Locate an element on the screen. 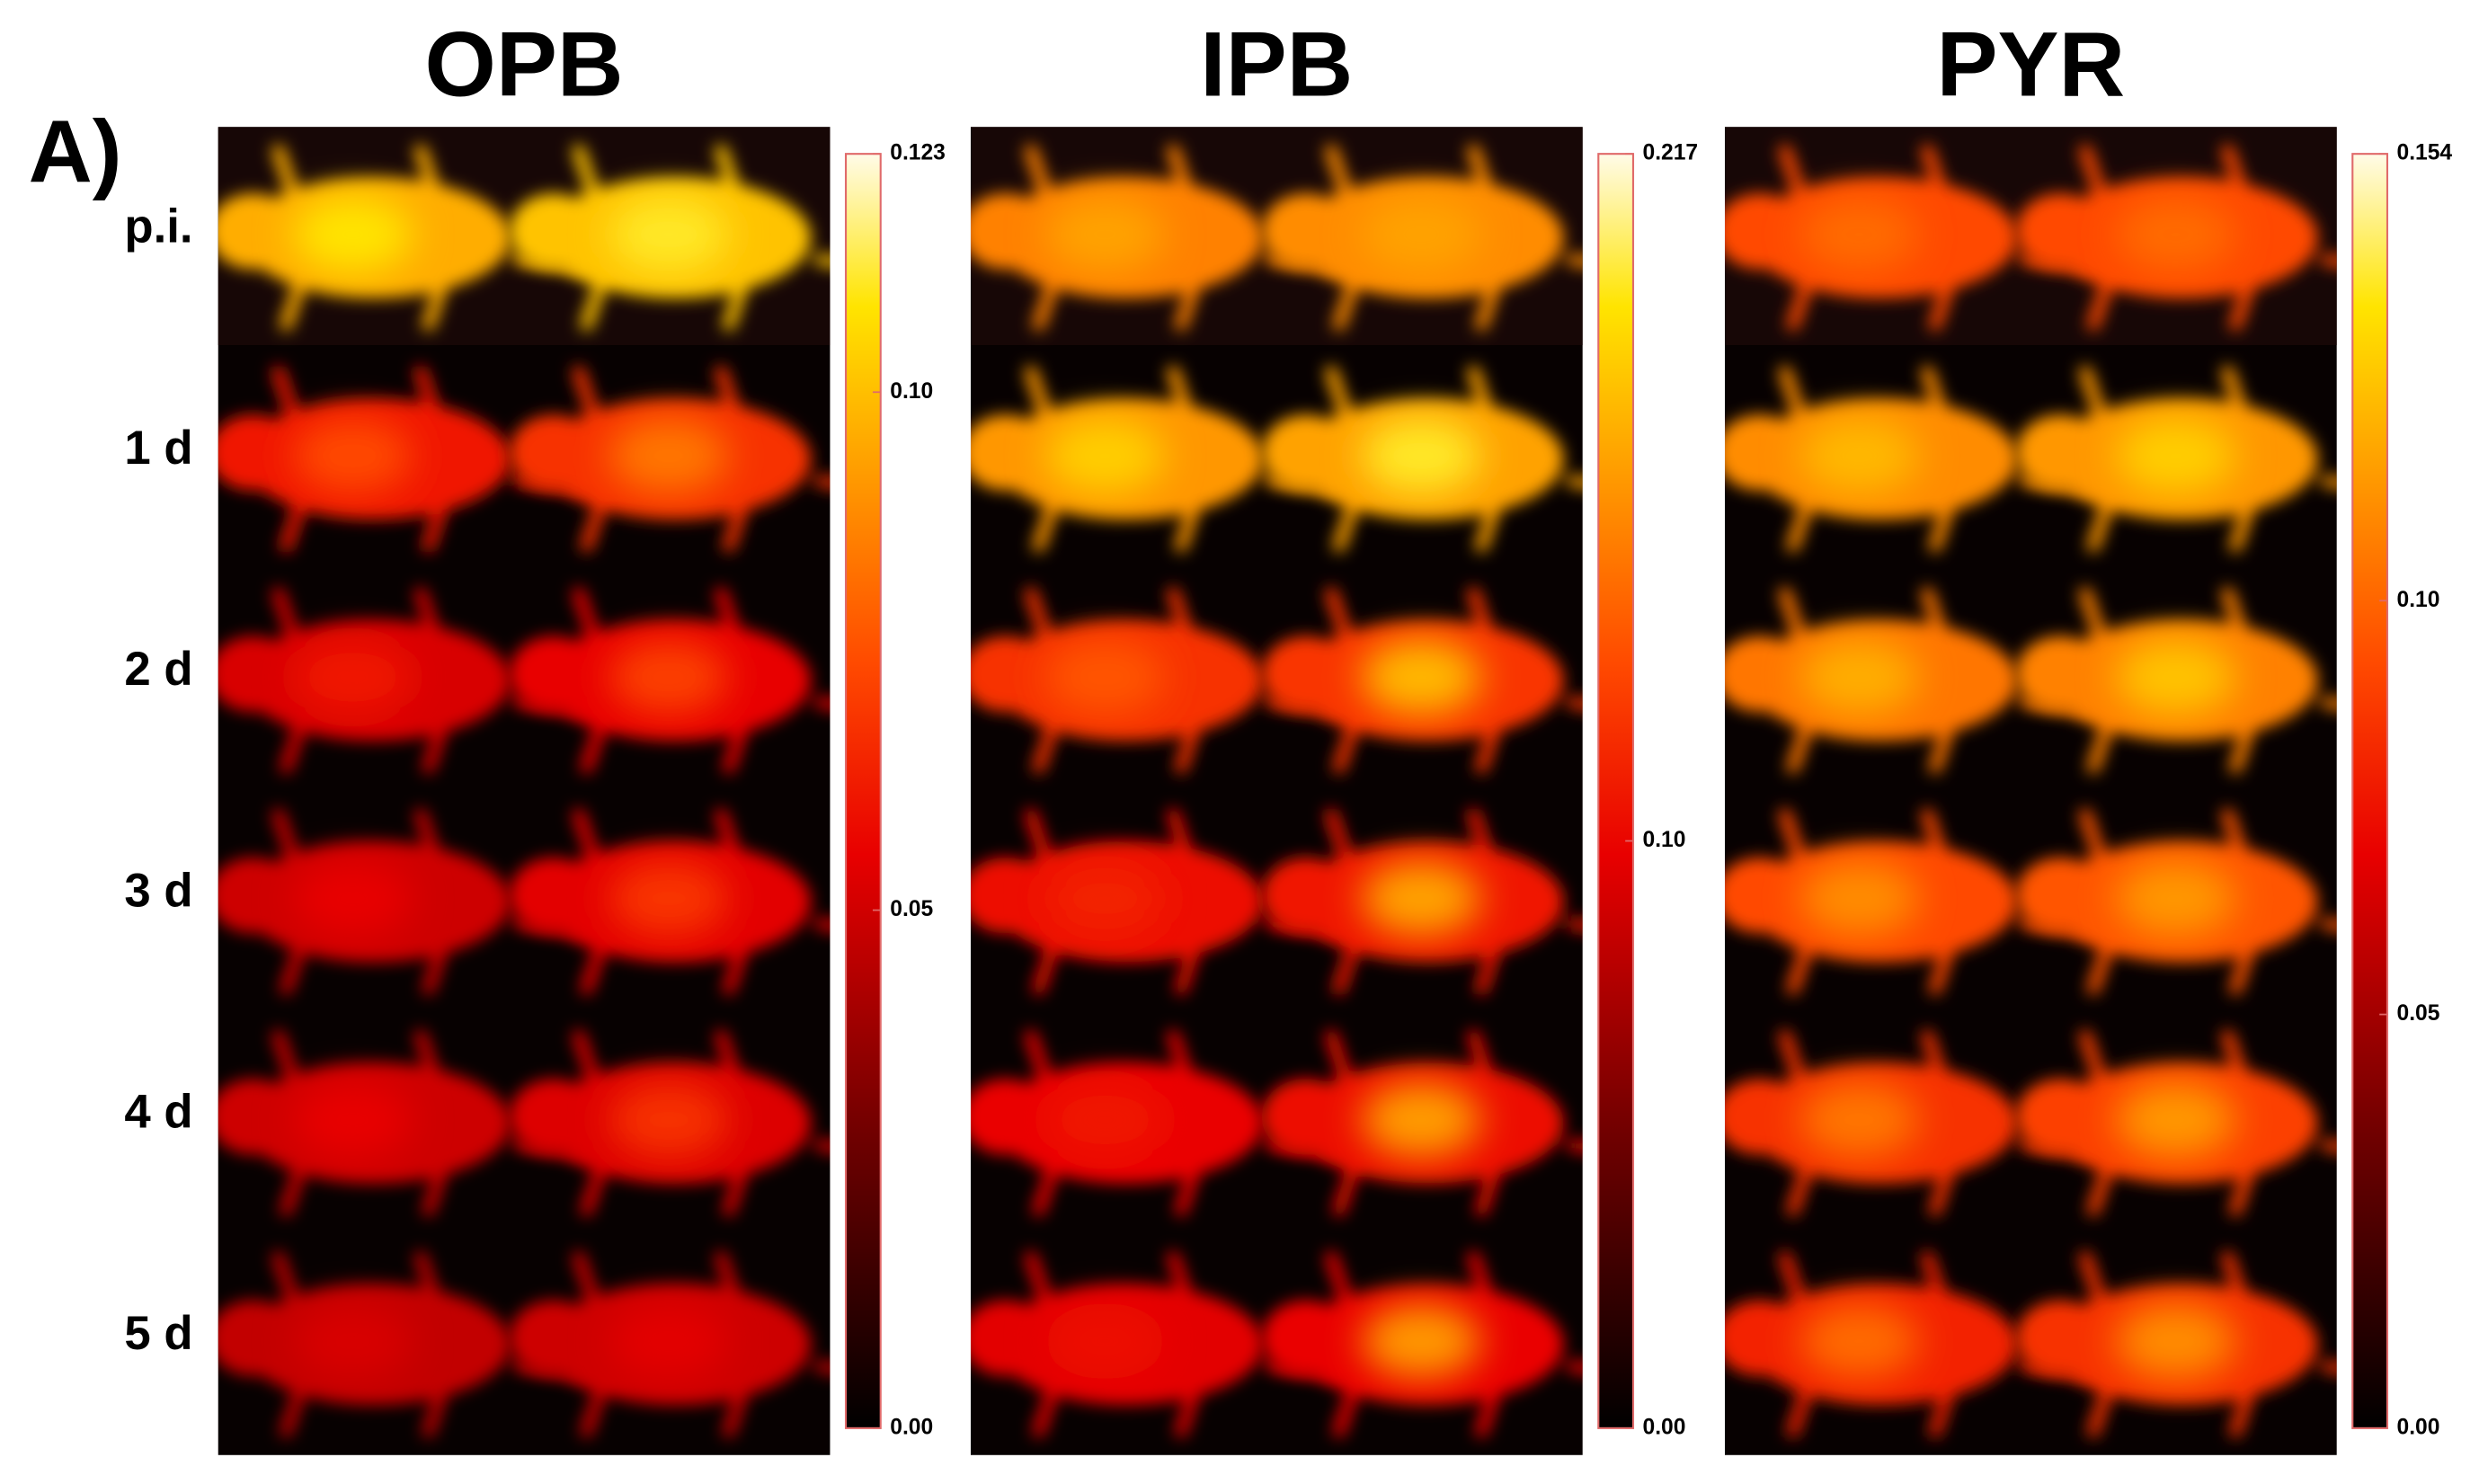 Image resolution: width=2479 pixels, height=1484 pixels. row-label: 1 d is located at coordinates (158, 448).